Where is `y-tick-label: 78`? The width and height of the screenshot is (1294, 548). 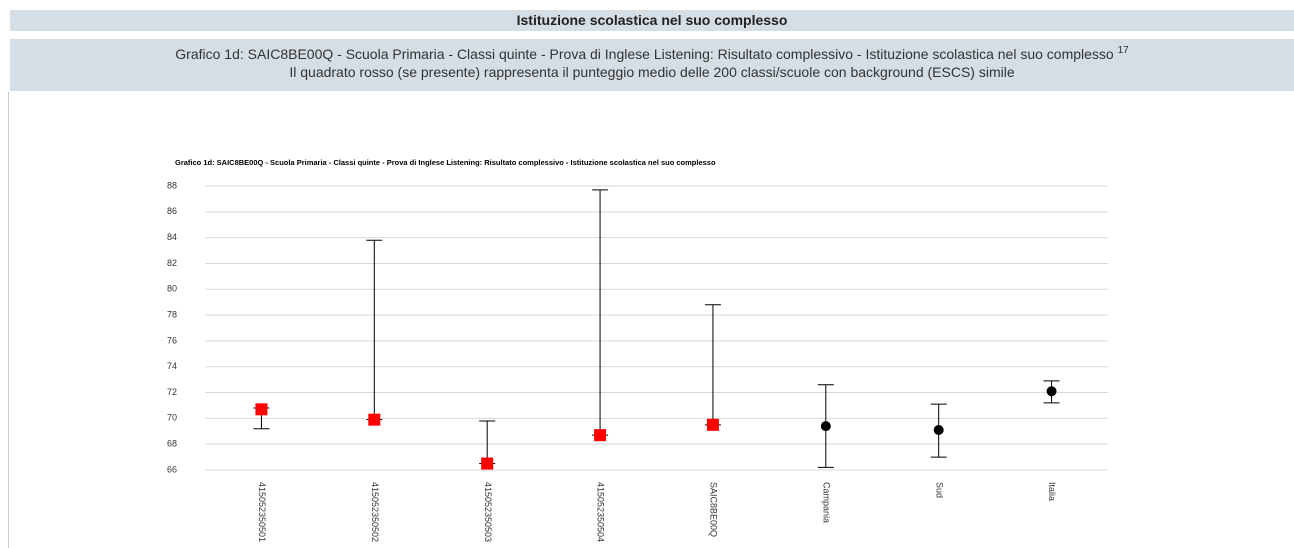 y-tick-label: 78 is located at coordinates (172, 314).